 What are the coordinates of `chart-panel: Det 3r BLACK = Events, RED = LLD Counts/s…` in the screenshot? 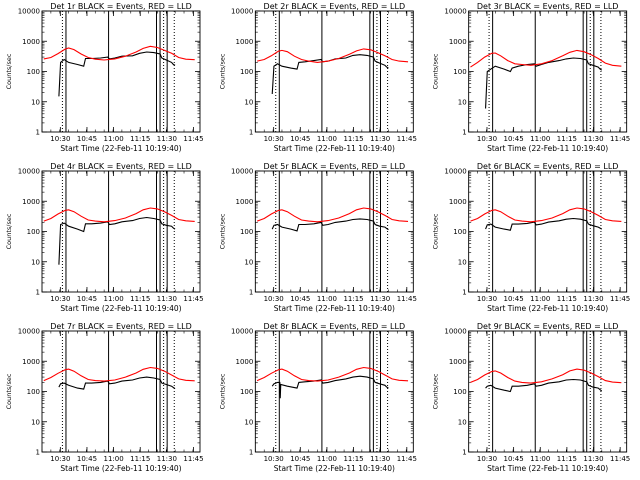 It's located at (531, 77).